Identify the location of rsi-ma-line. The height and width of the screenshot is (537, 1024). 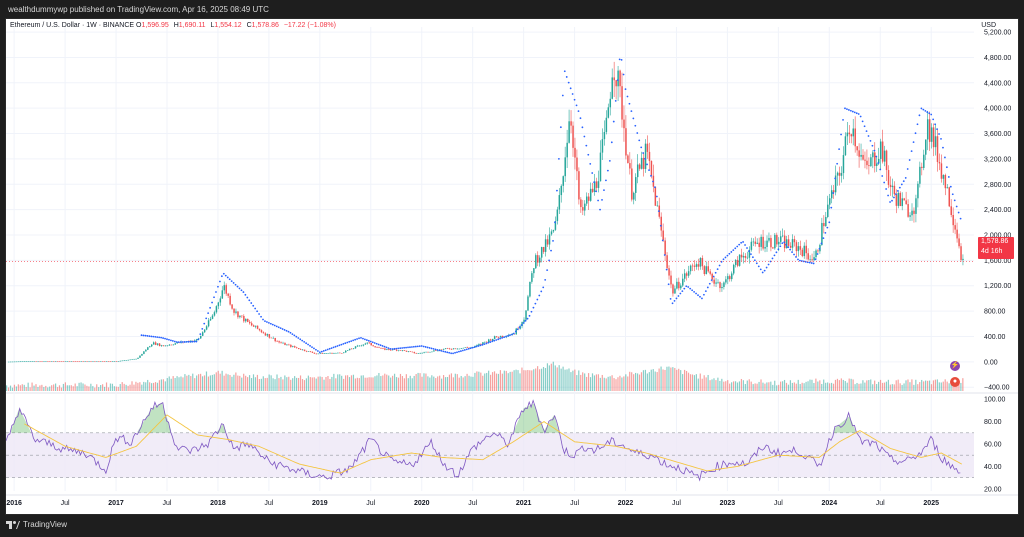
(493, 444).